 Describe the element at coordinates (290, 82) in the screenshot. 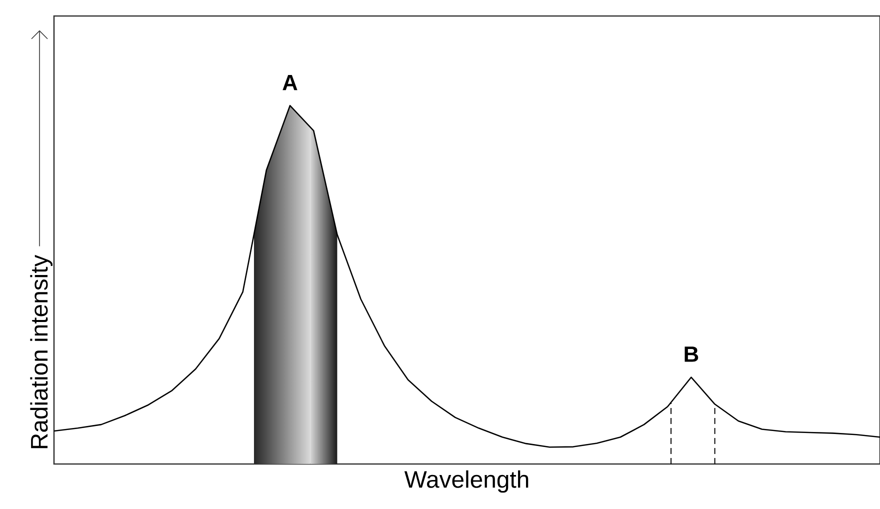

I see `annotation: A` at that location.